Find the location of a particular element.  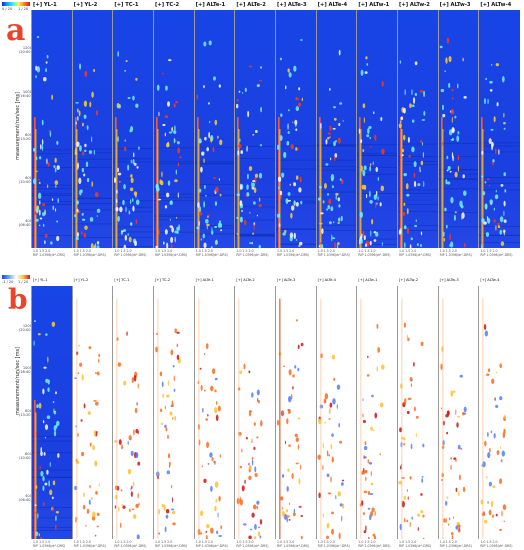

panel-b-colorbar-max: 1 / 20 is located at coordinates (23, 282).